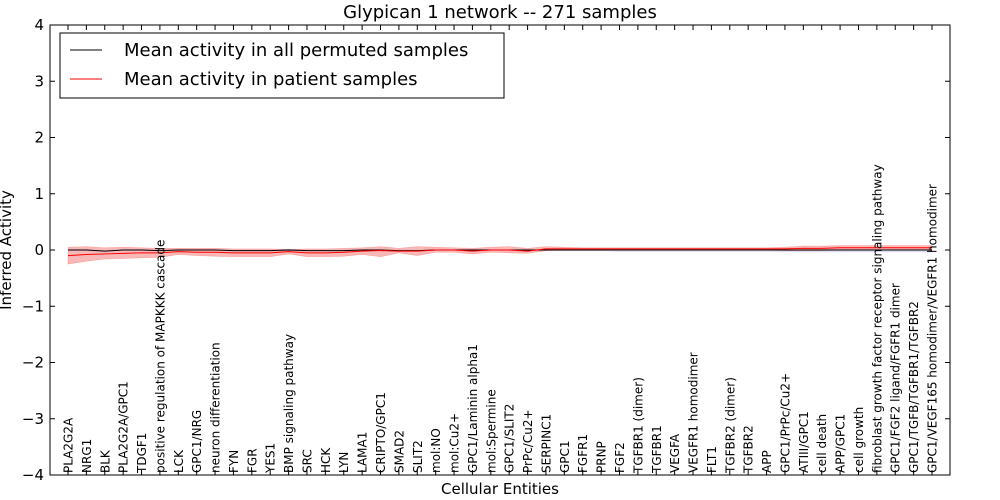 The image size is (1000, 500). I want to click on y-tick-label: 2, so click(39, 138).